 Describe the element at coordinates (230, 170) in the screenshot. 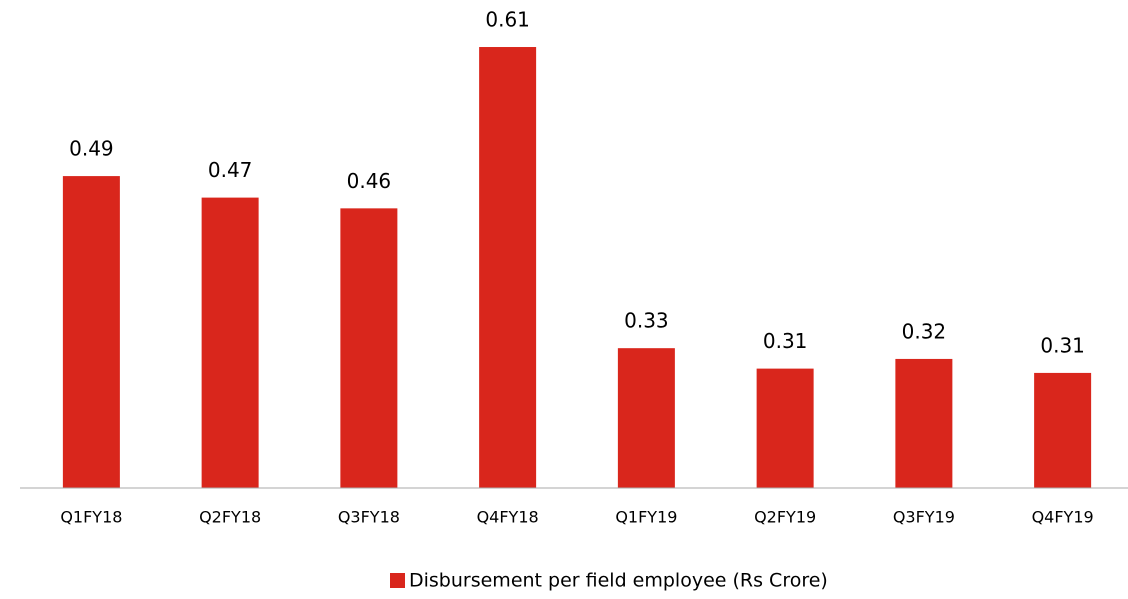

I see `data-label: 0.47` at that location.